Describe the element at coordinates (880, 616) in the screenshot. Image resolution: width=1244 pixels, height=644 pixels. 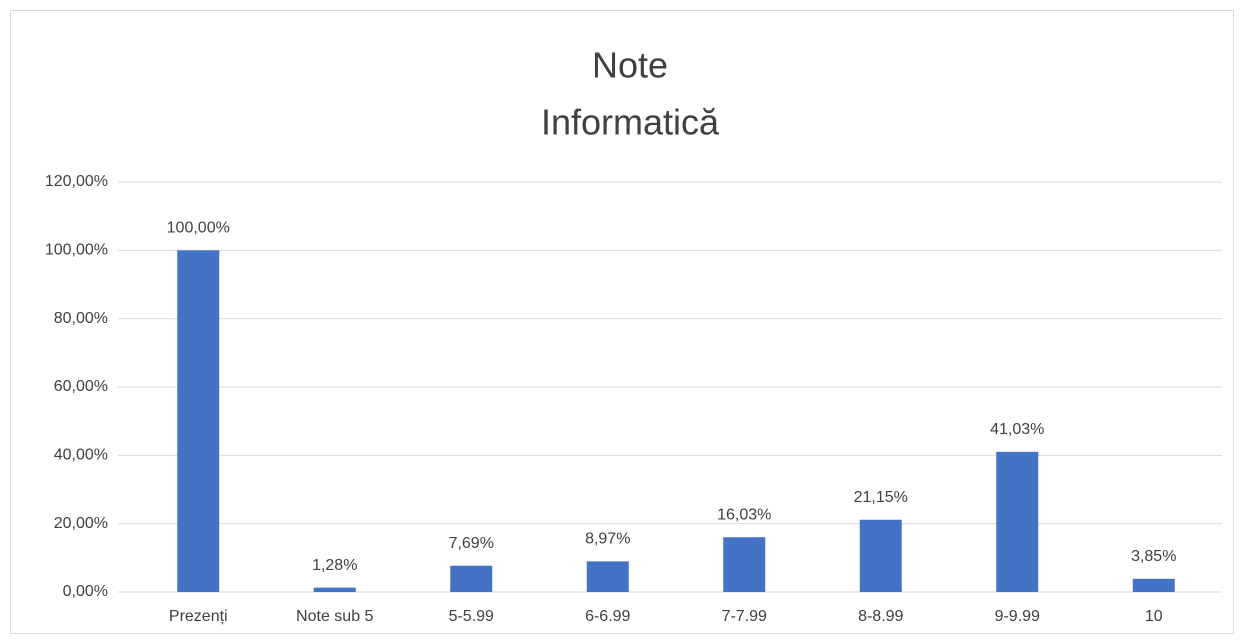
I see `x-tick-label: 8-8.99` at that location.